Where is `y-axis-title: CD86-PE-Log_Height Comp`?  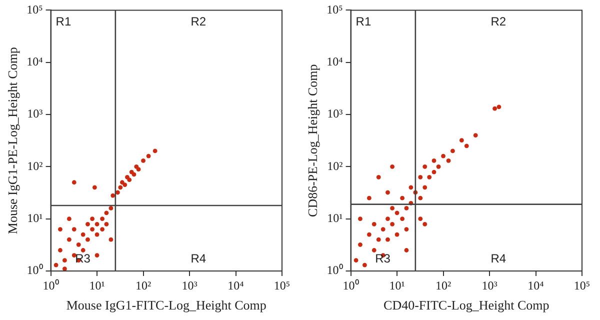 y-axis-title: CD86-PE-Log_Height Comp is located at coordinates (312, 140).